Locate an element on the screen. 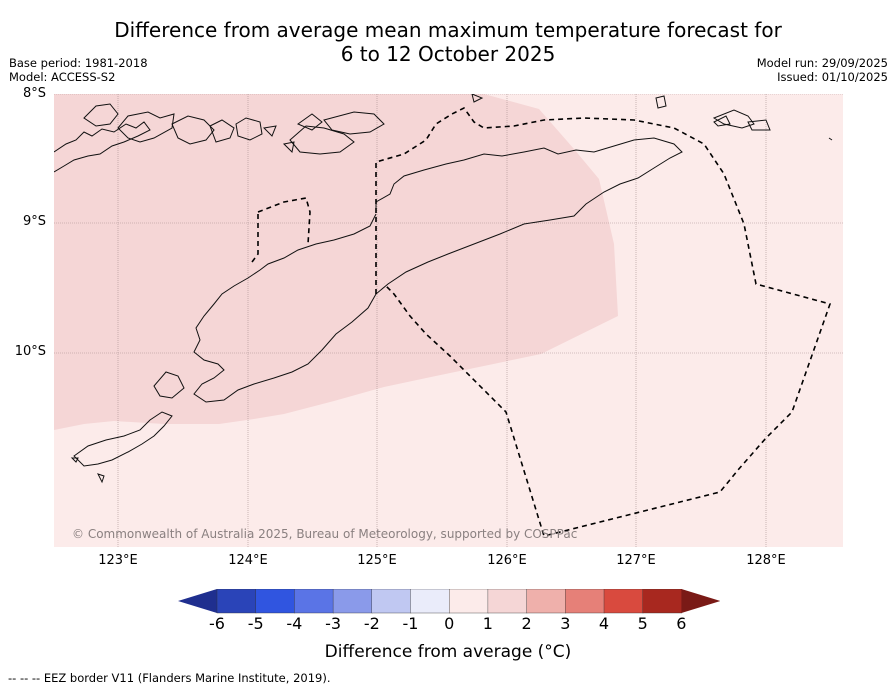  colorbar-extend-low is located at coordinates (197, 601).